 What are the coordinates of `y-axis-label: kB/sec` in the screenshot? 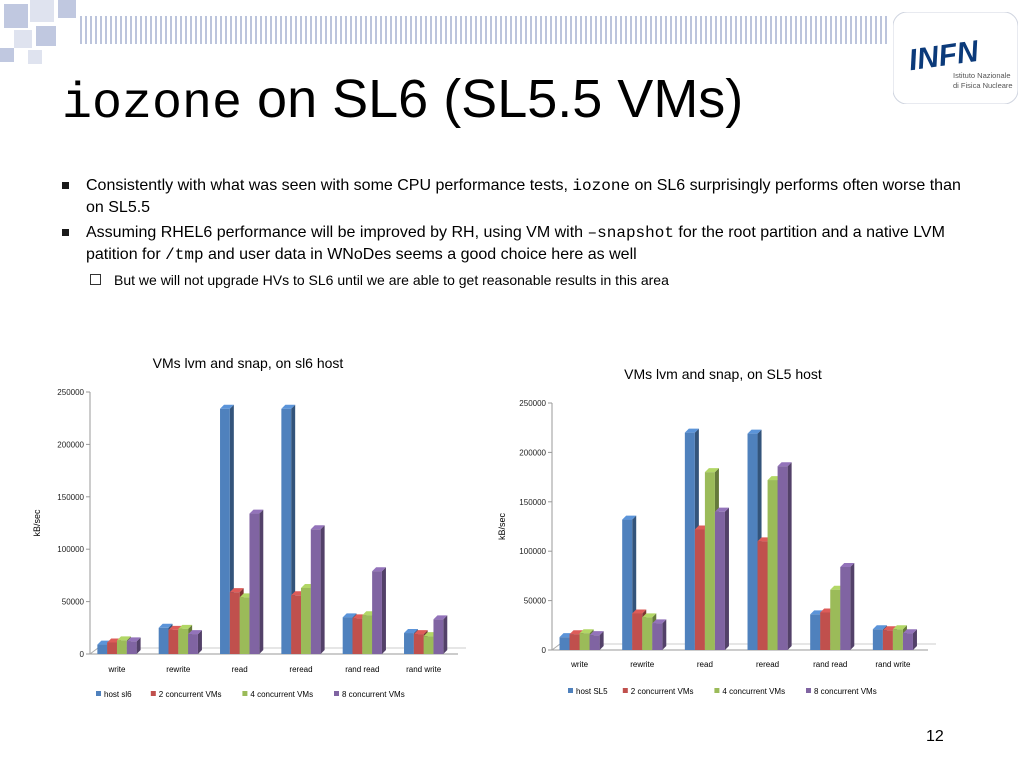 It's located at (502, 526).